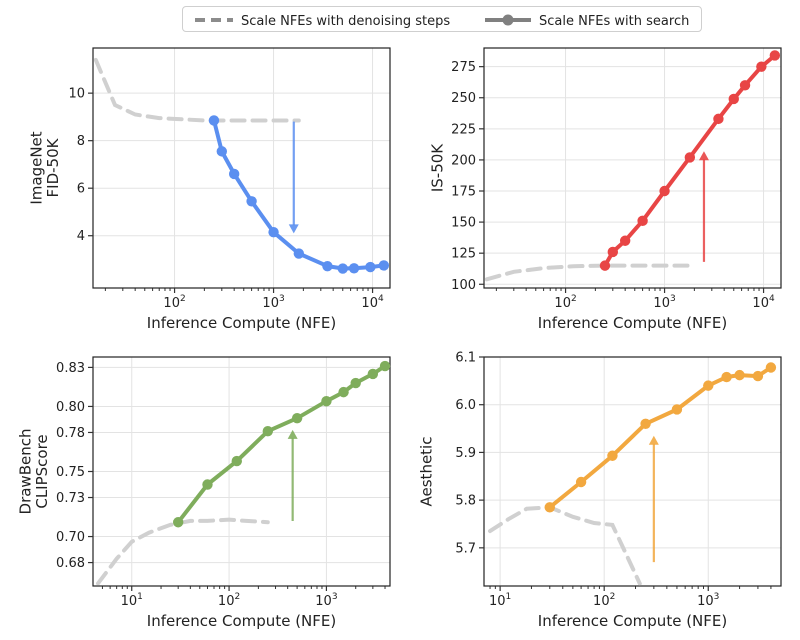  What do you see at coordinates (70, 368) in the screenshot?
I see `y-tick-label: 0.83` at bounding box center [70, 368].